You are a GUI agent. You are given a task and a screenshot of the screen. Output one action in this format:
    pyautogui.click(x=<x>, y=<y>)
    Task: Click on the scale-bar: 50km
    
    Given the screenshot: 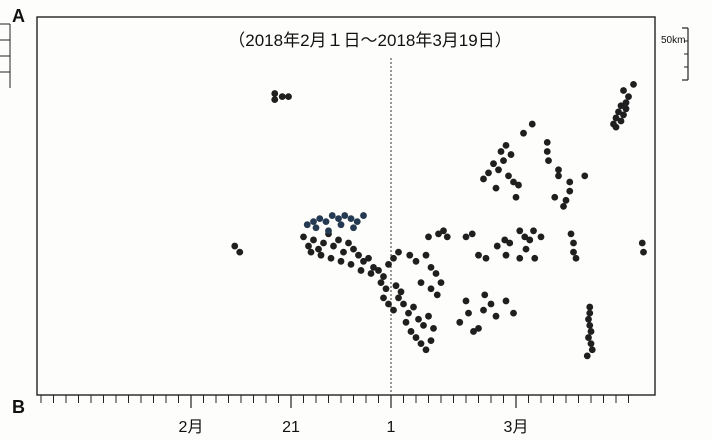 What is the action you would take?
    pyautogui.click(x=675, y=54)
    